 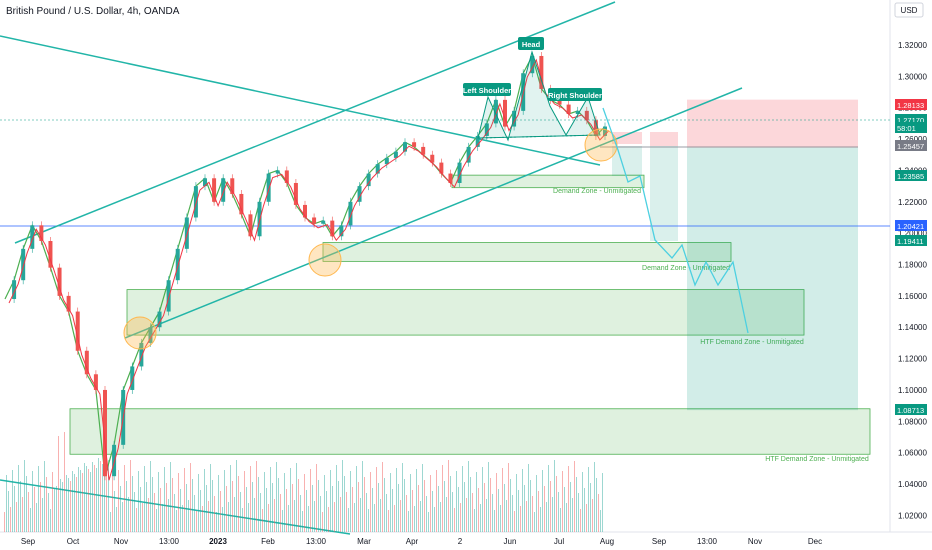 What do you see at coordinates (73, 541) in the screenshot?
I see `x-tick-label: Oct` at bounding box center [73, 541].